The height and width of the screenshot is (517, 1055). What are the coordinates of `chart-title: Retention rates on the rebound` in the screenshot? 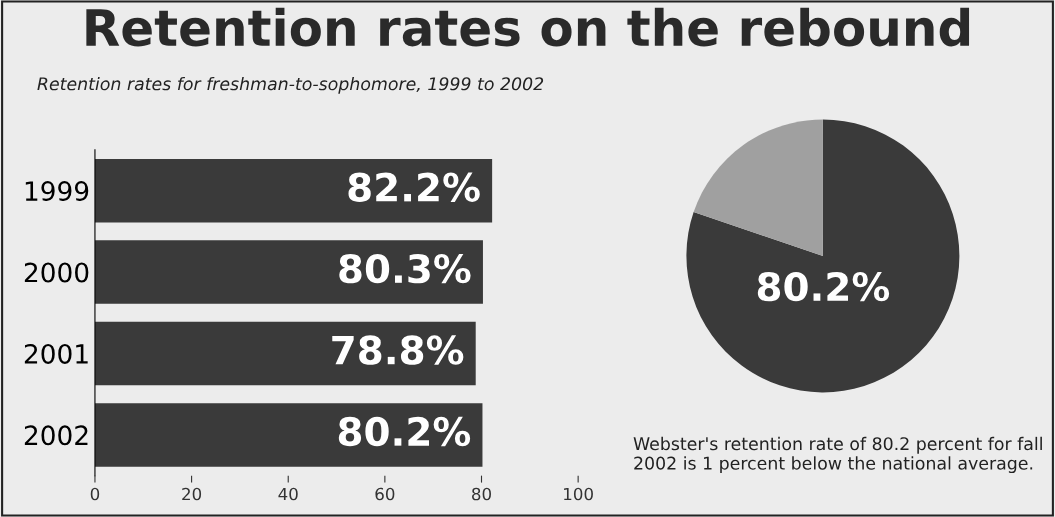 It's located at (528, 27).